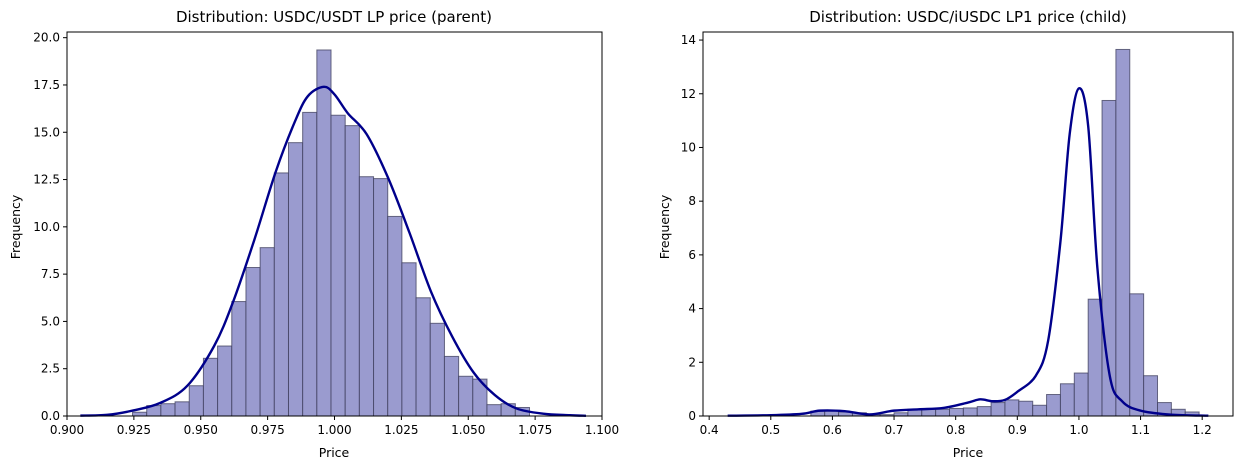 This screenshot has width=1242, height=470. What do you see at coordinates (334, 430) in the screenshot?
I see `x-tick-label: 1.000` at bounding box center [334, 430].